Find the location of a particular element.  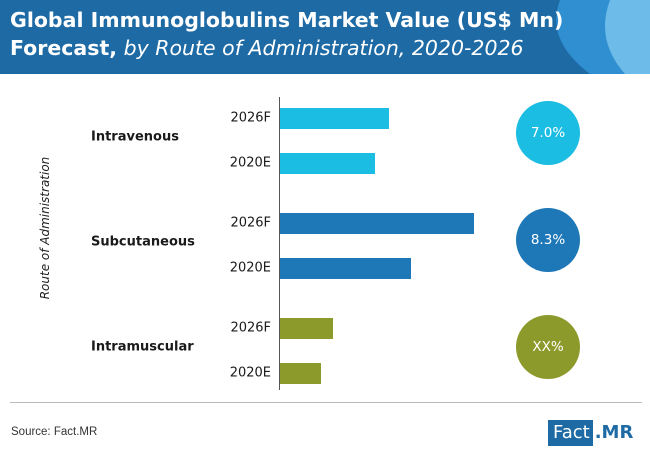

source-text: Source: Fact.MR is located at coordinates (54, 432).